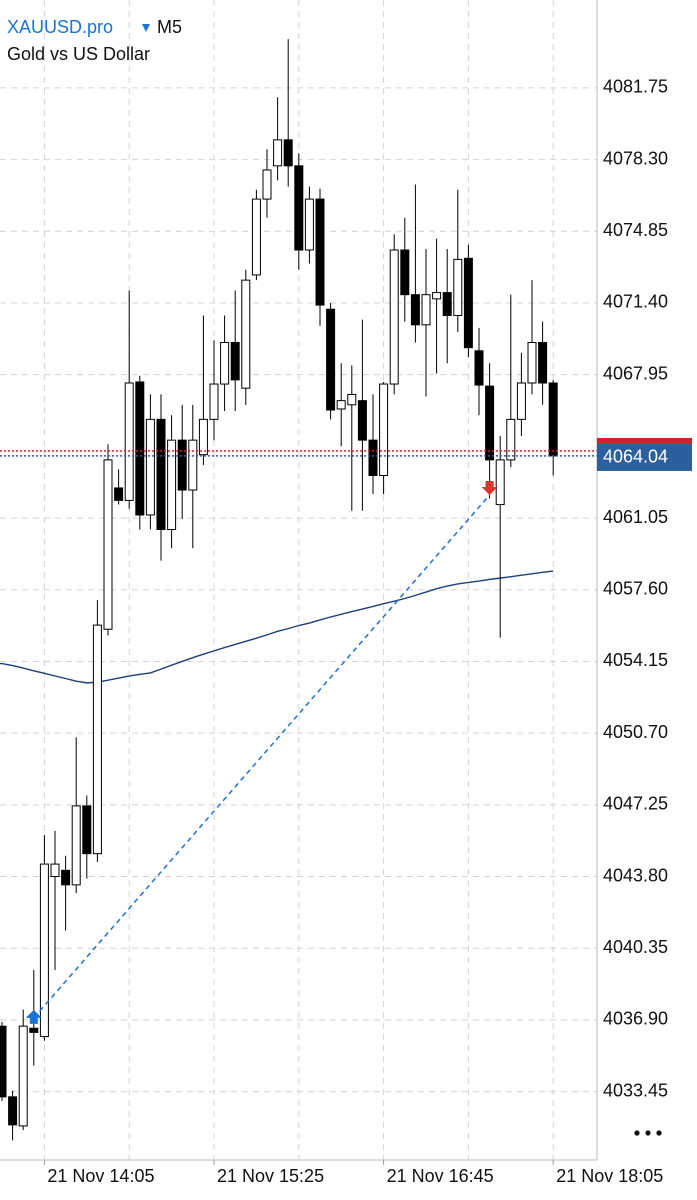  I want to click on symbol-dropdown, so click(146, 28).